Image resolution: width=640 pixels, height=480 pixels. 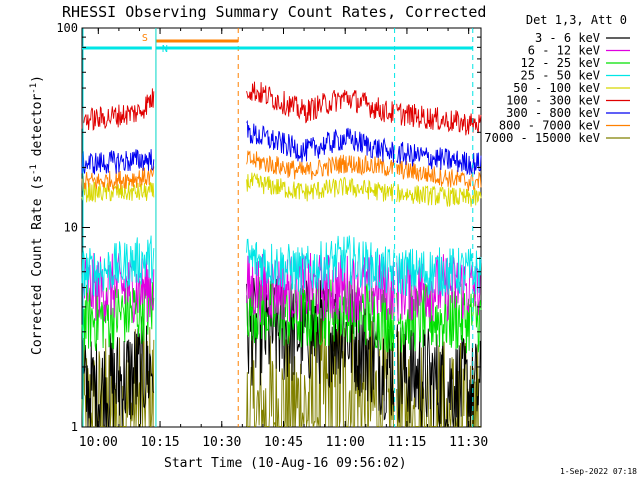 What do you see at coordinates (345, 442) in the screenshot?
I see `x-tick-label-4: 11:00` at bounding box center [345, 442].